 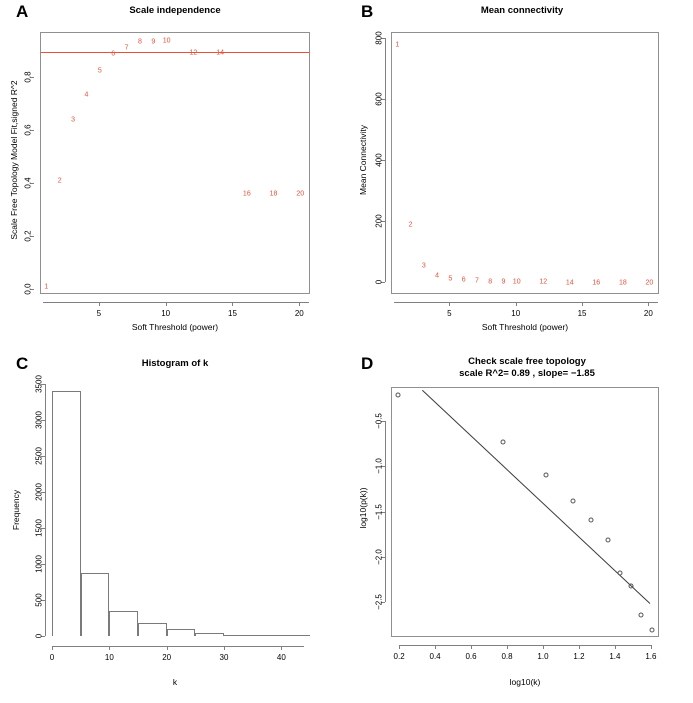 I want to click on data-point-label: 2, so click(x=410, y=225).